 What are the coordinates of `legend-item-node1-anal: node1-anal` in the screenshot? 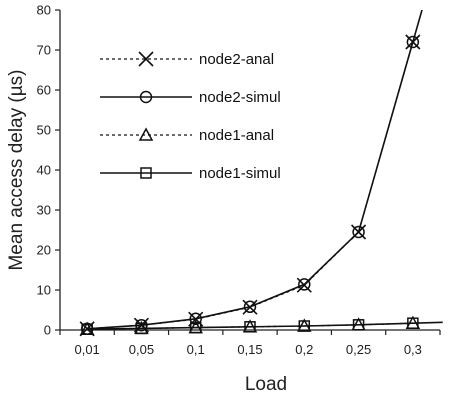 It's located at (187, 135).